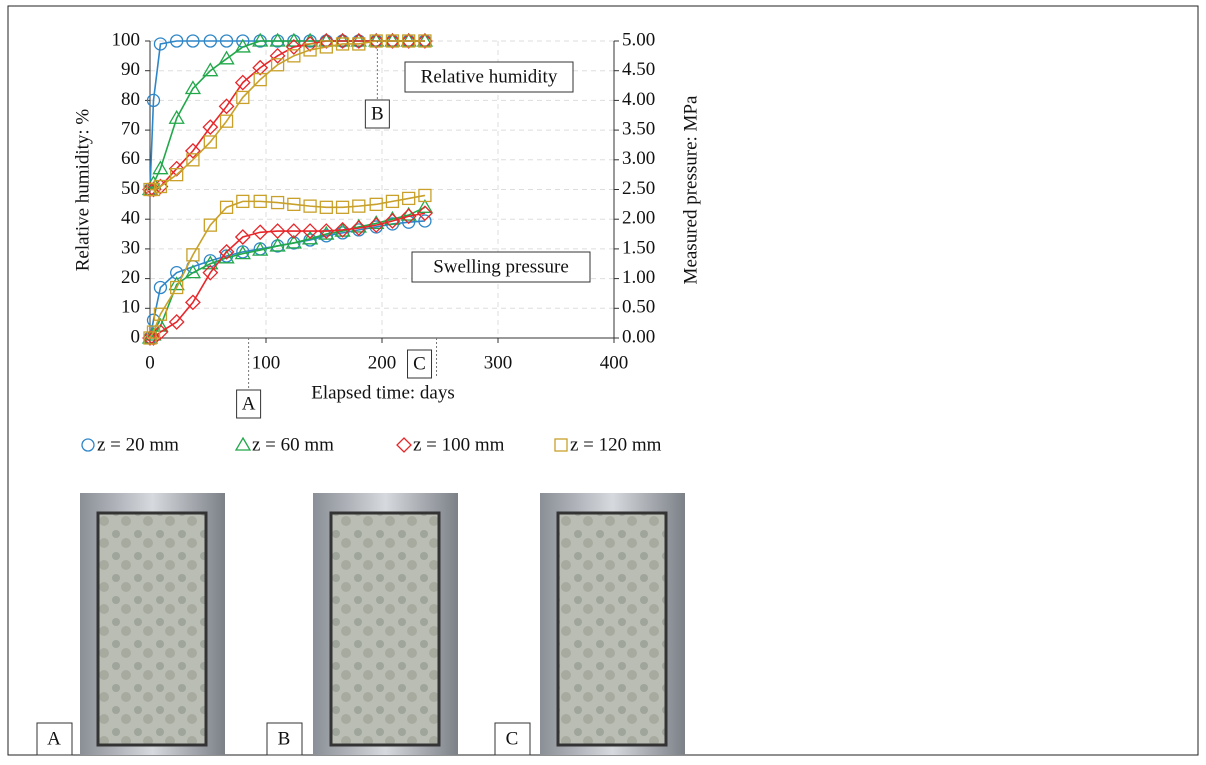  Describe the element at coordinates (136, 336) in the screenshot. I see `y-tick-label: 0` at that location.